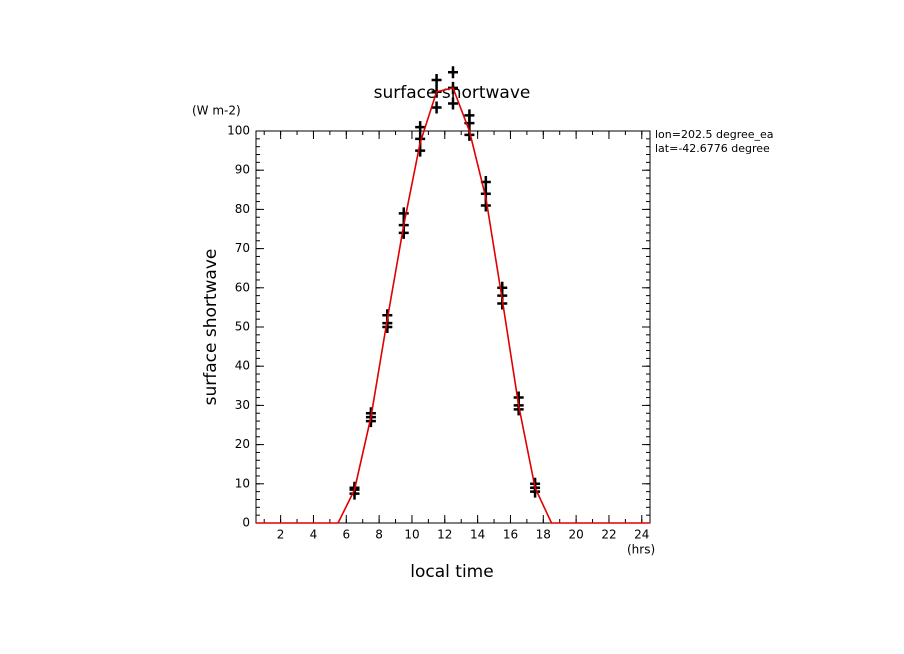 This screenshot has height=654, width=904. I want to click on x-tick-label: 24, so click(641, 535).